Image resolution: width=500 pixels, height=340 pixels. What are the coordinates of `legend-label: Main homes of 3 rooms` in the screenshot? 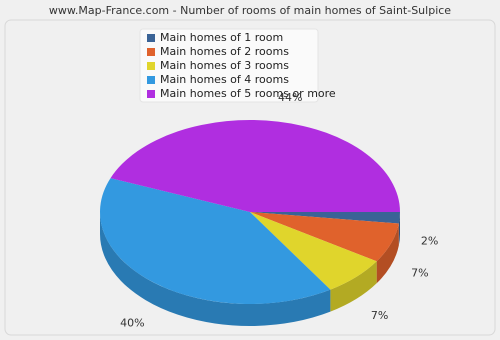 It's located at (224, 65).